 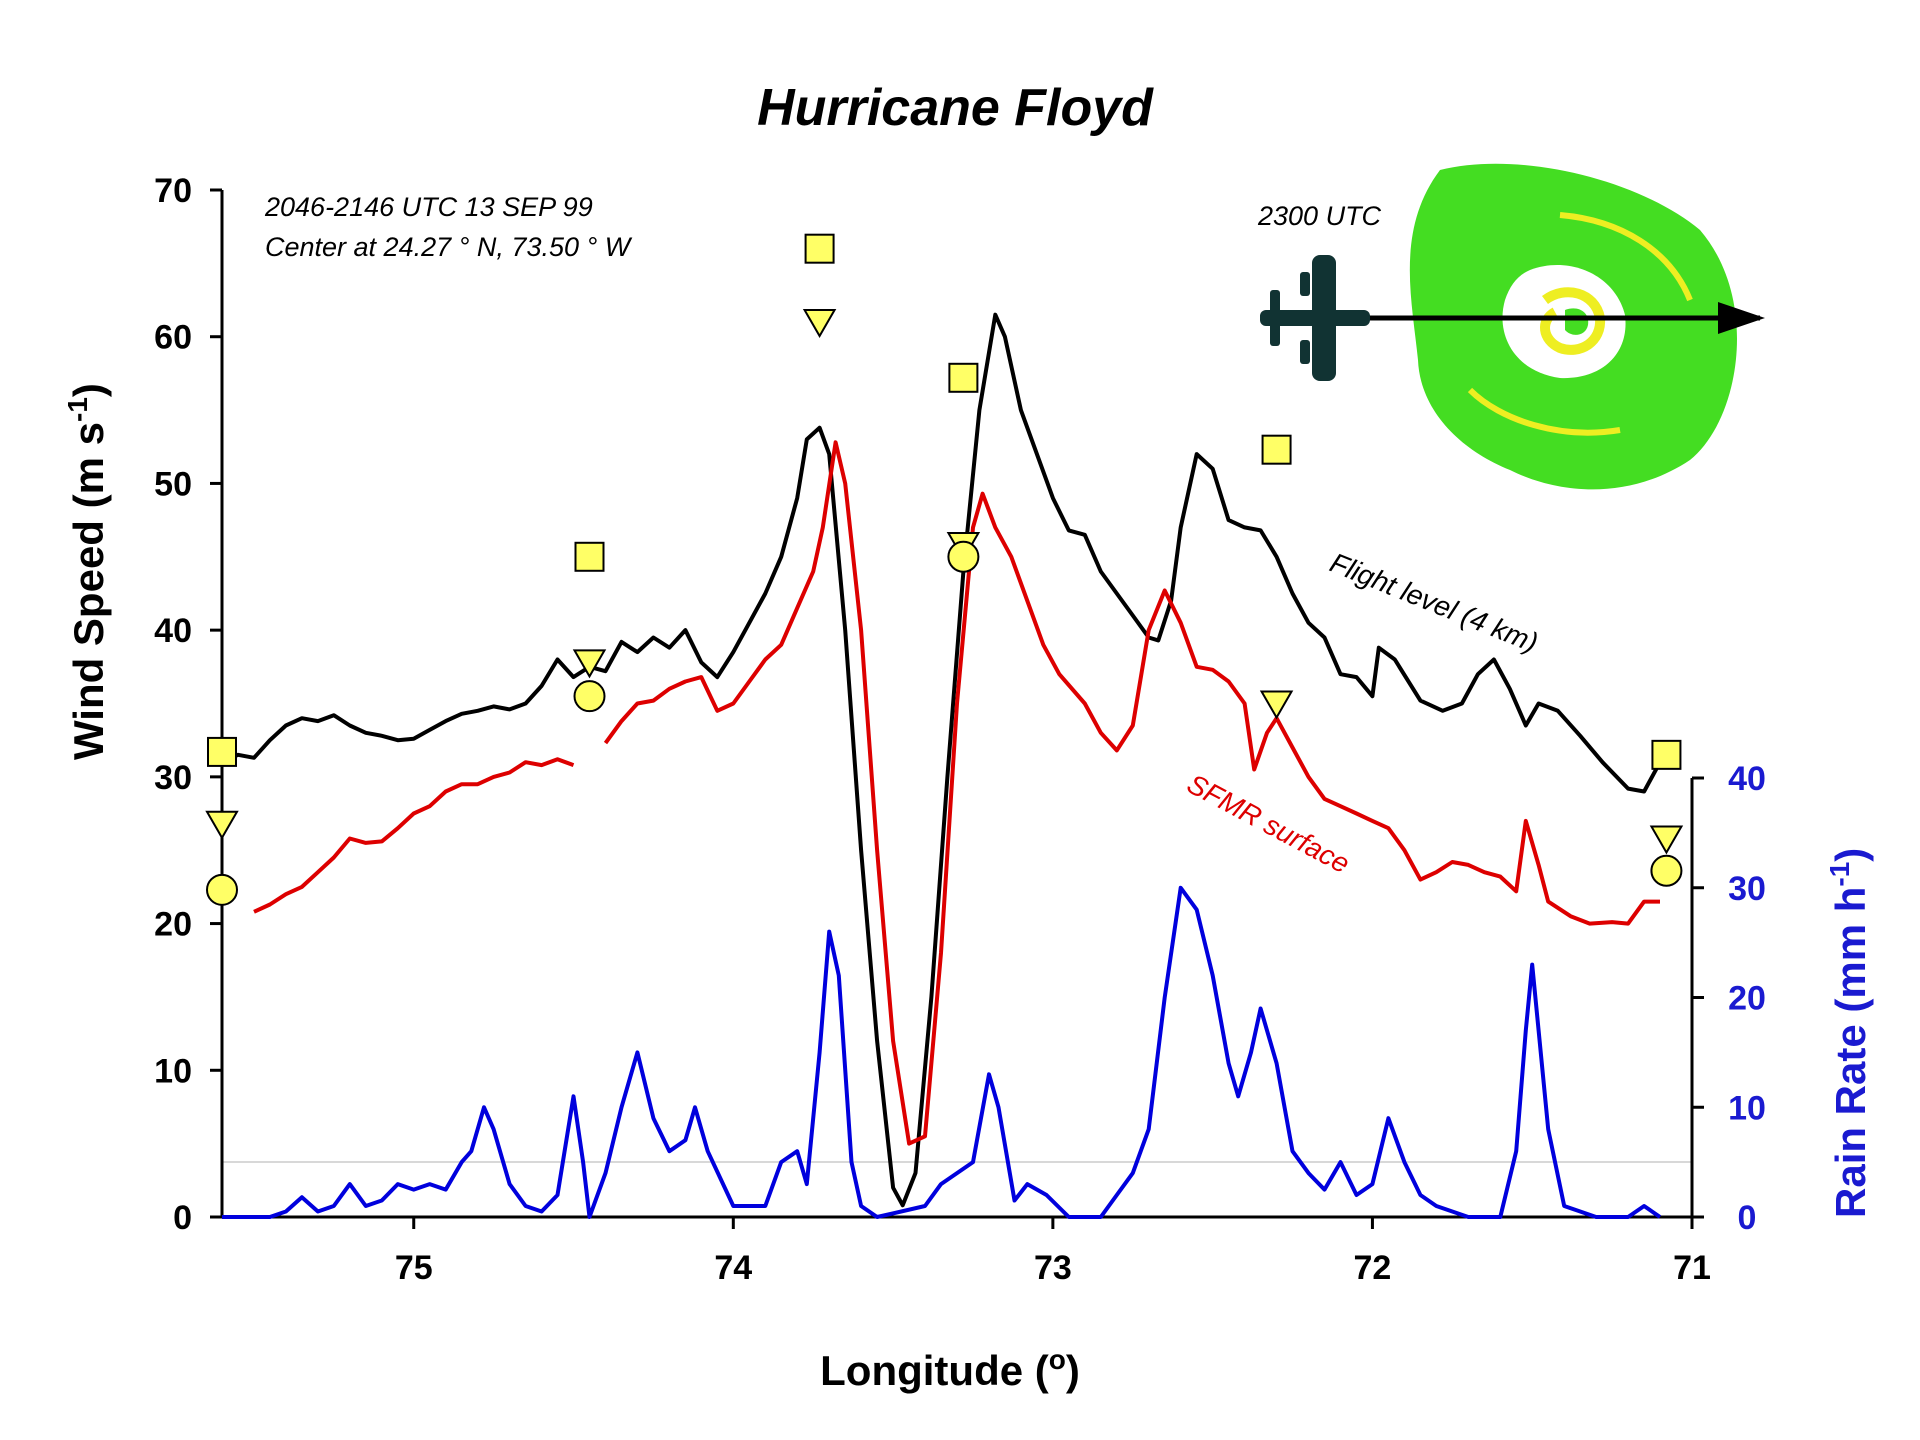 I want to click on arrow-head-icon, so click(x=1741, y=318).